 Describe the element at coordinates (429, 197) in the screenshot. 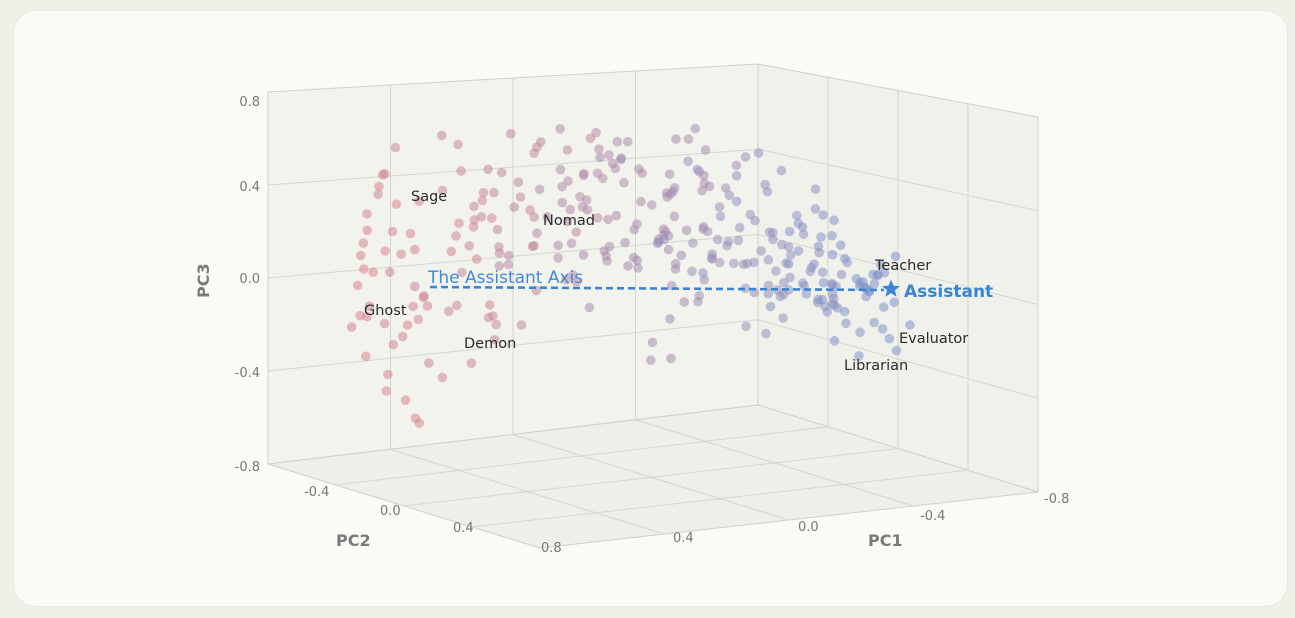

I see `point-label-sage: Sage` at that location.